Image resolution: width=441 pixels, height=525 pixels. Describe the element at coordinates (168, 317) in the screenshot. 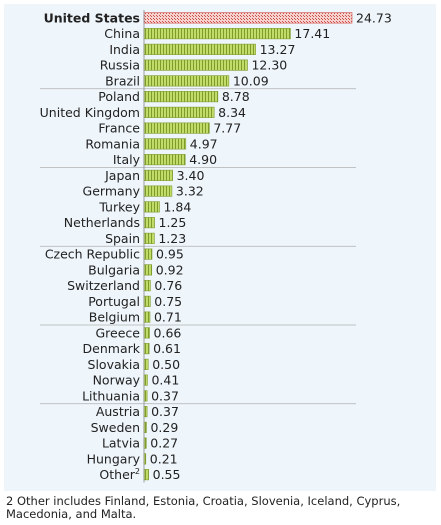

I see `value-label: 0.71` at that location.